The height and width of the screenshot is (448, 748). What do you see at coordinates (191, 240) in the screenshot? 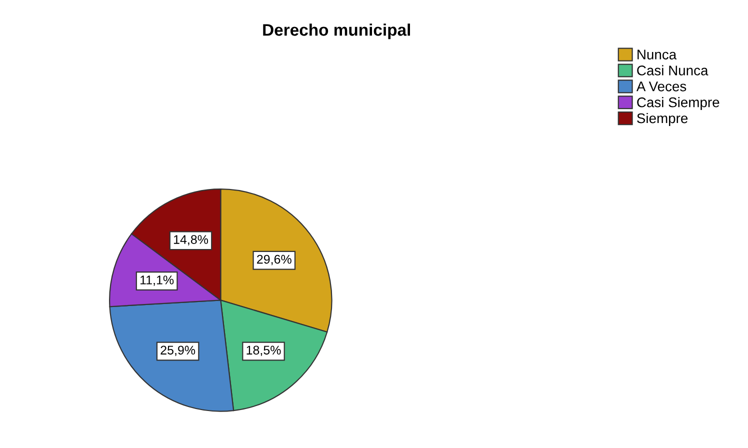
I see `data-label: 14,8%` at bounding box center [191, 240].